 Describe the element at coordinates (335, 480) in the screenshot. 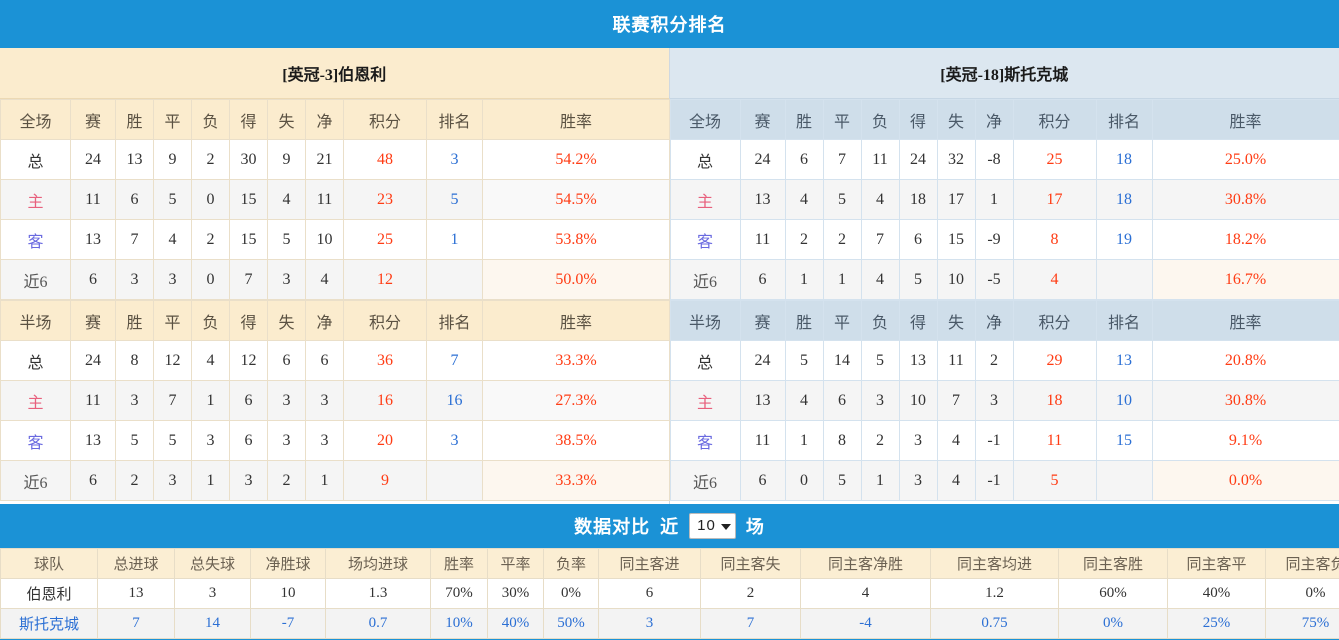

I see `table-row: 近6 6 2 3 1 3 2 1 9 33.3%` at that location.